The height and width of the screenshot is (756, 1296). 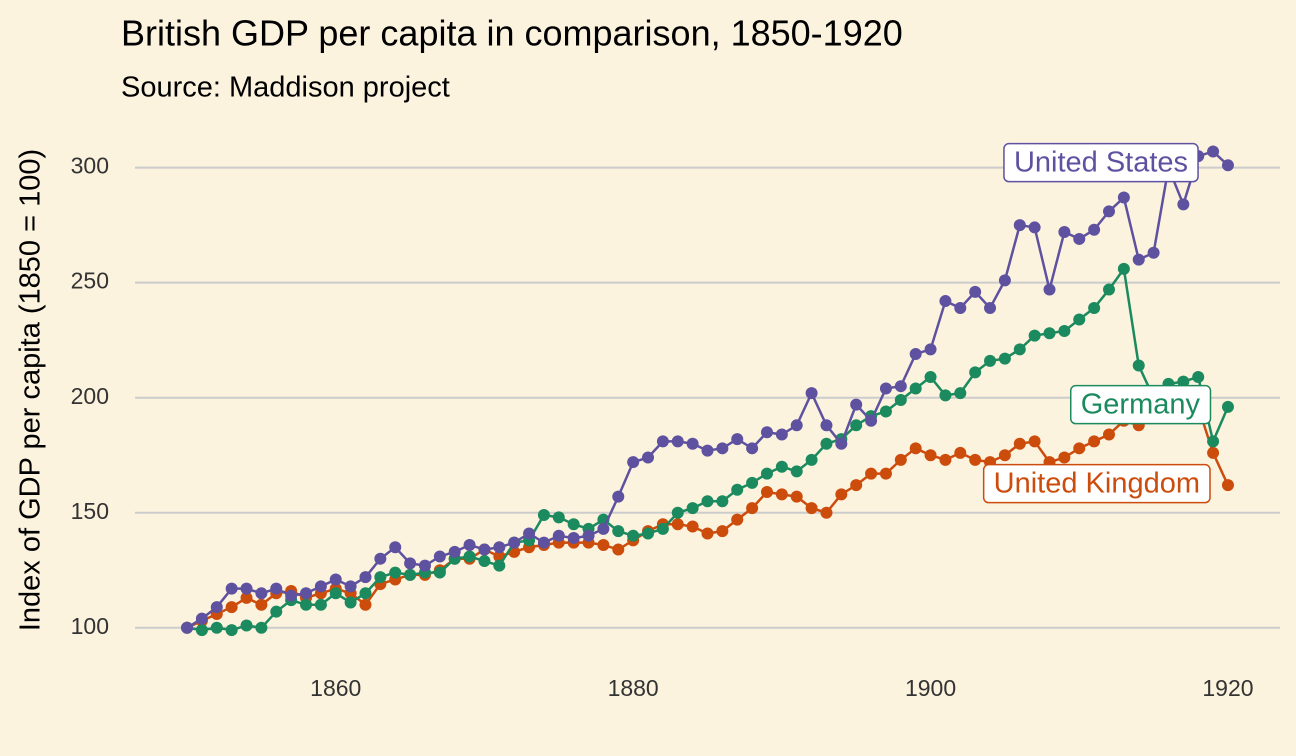 I want to click on series-label: Germany, so click(x=1140, y=404).